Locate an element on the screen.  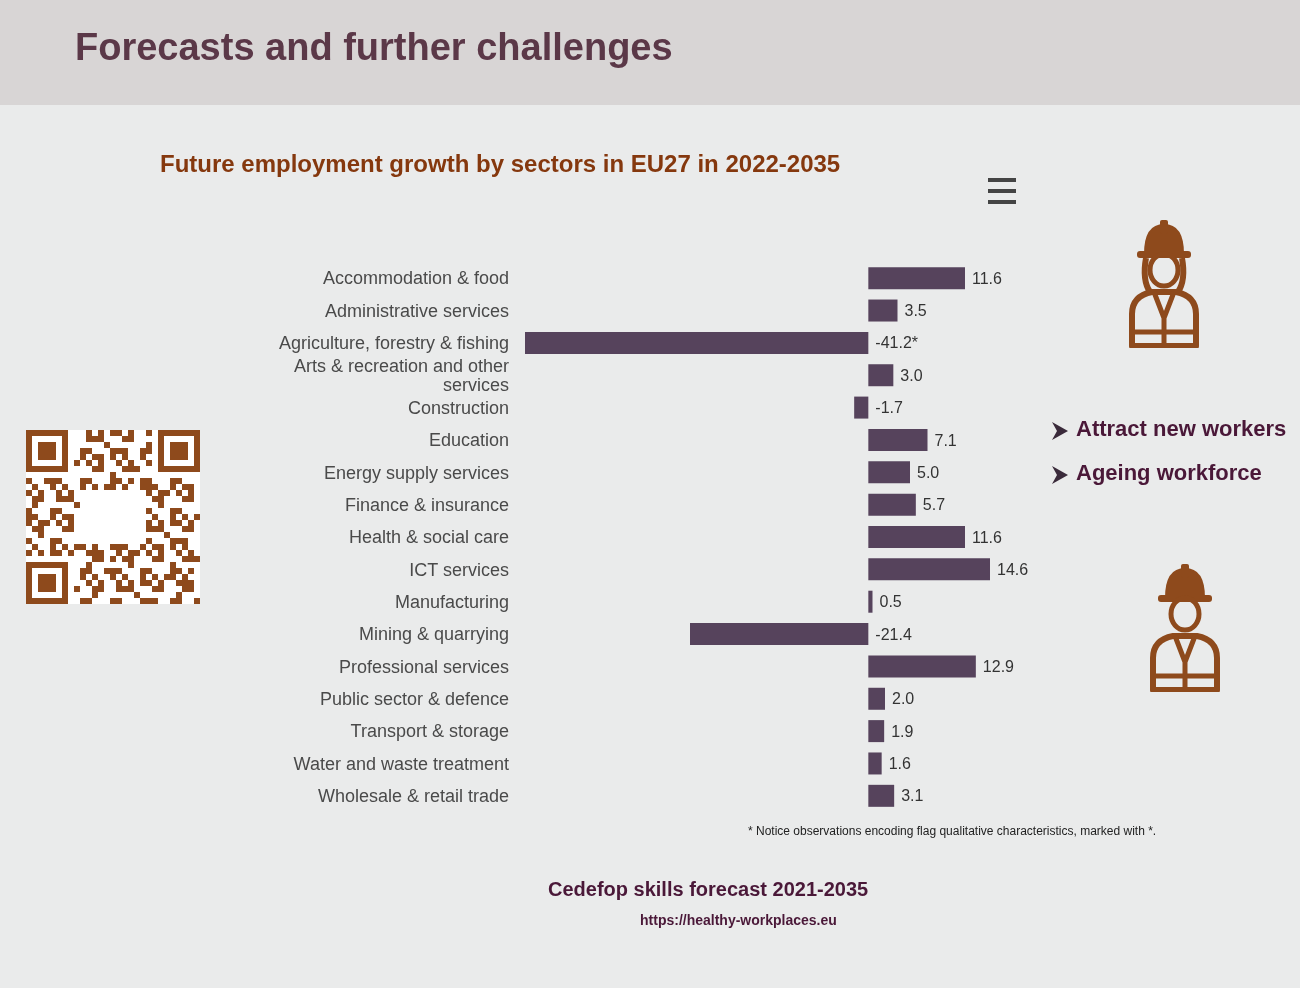
data-label: 7.1 is located at coordinates (945, 440).